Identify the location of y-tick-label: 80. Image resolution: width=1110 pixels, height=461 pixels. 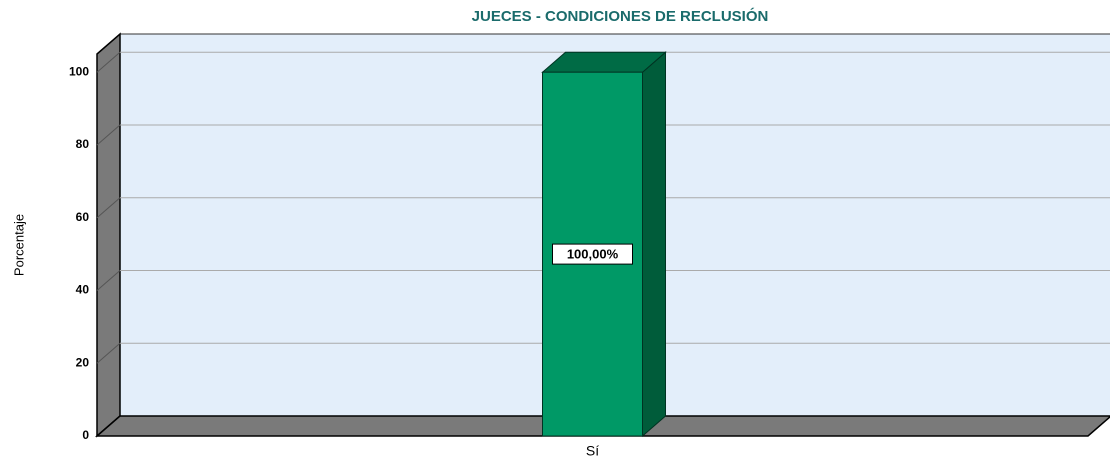
(83, 144).